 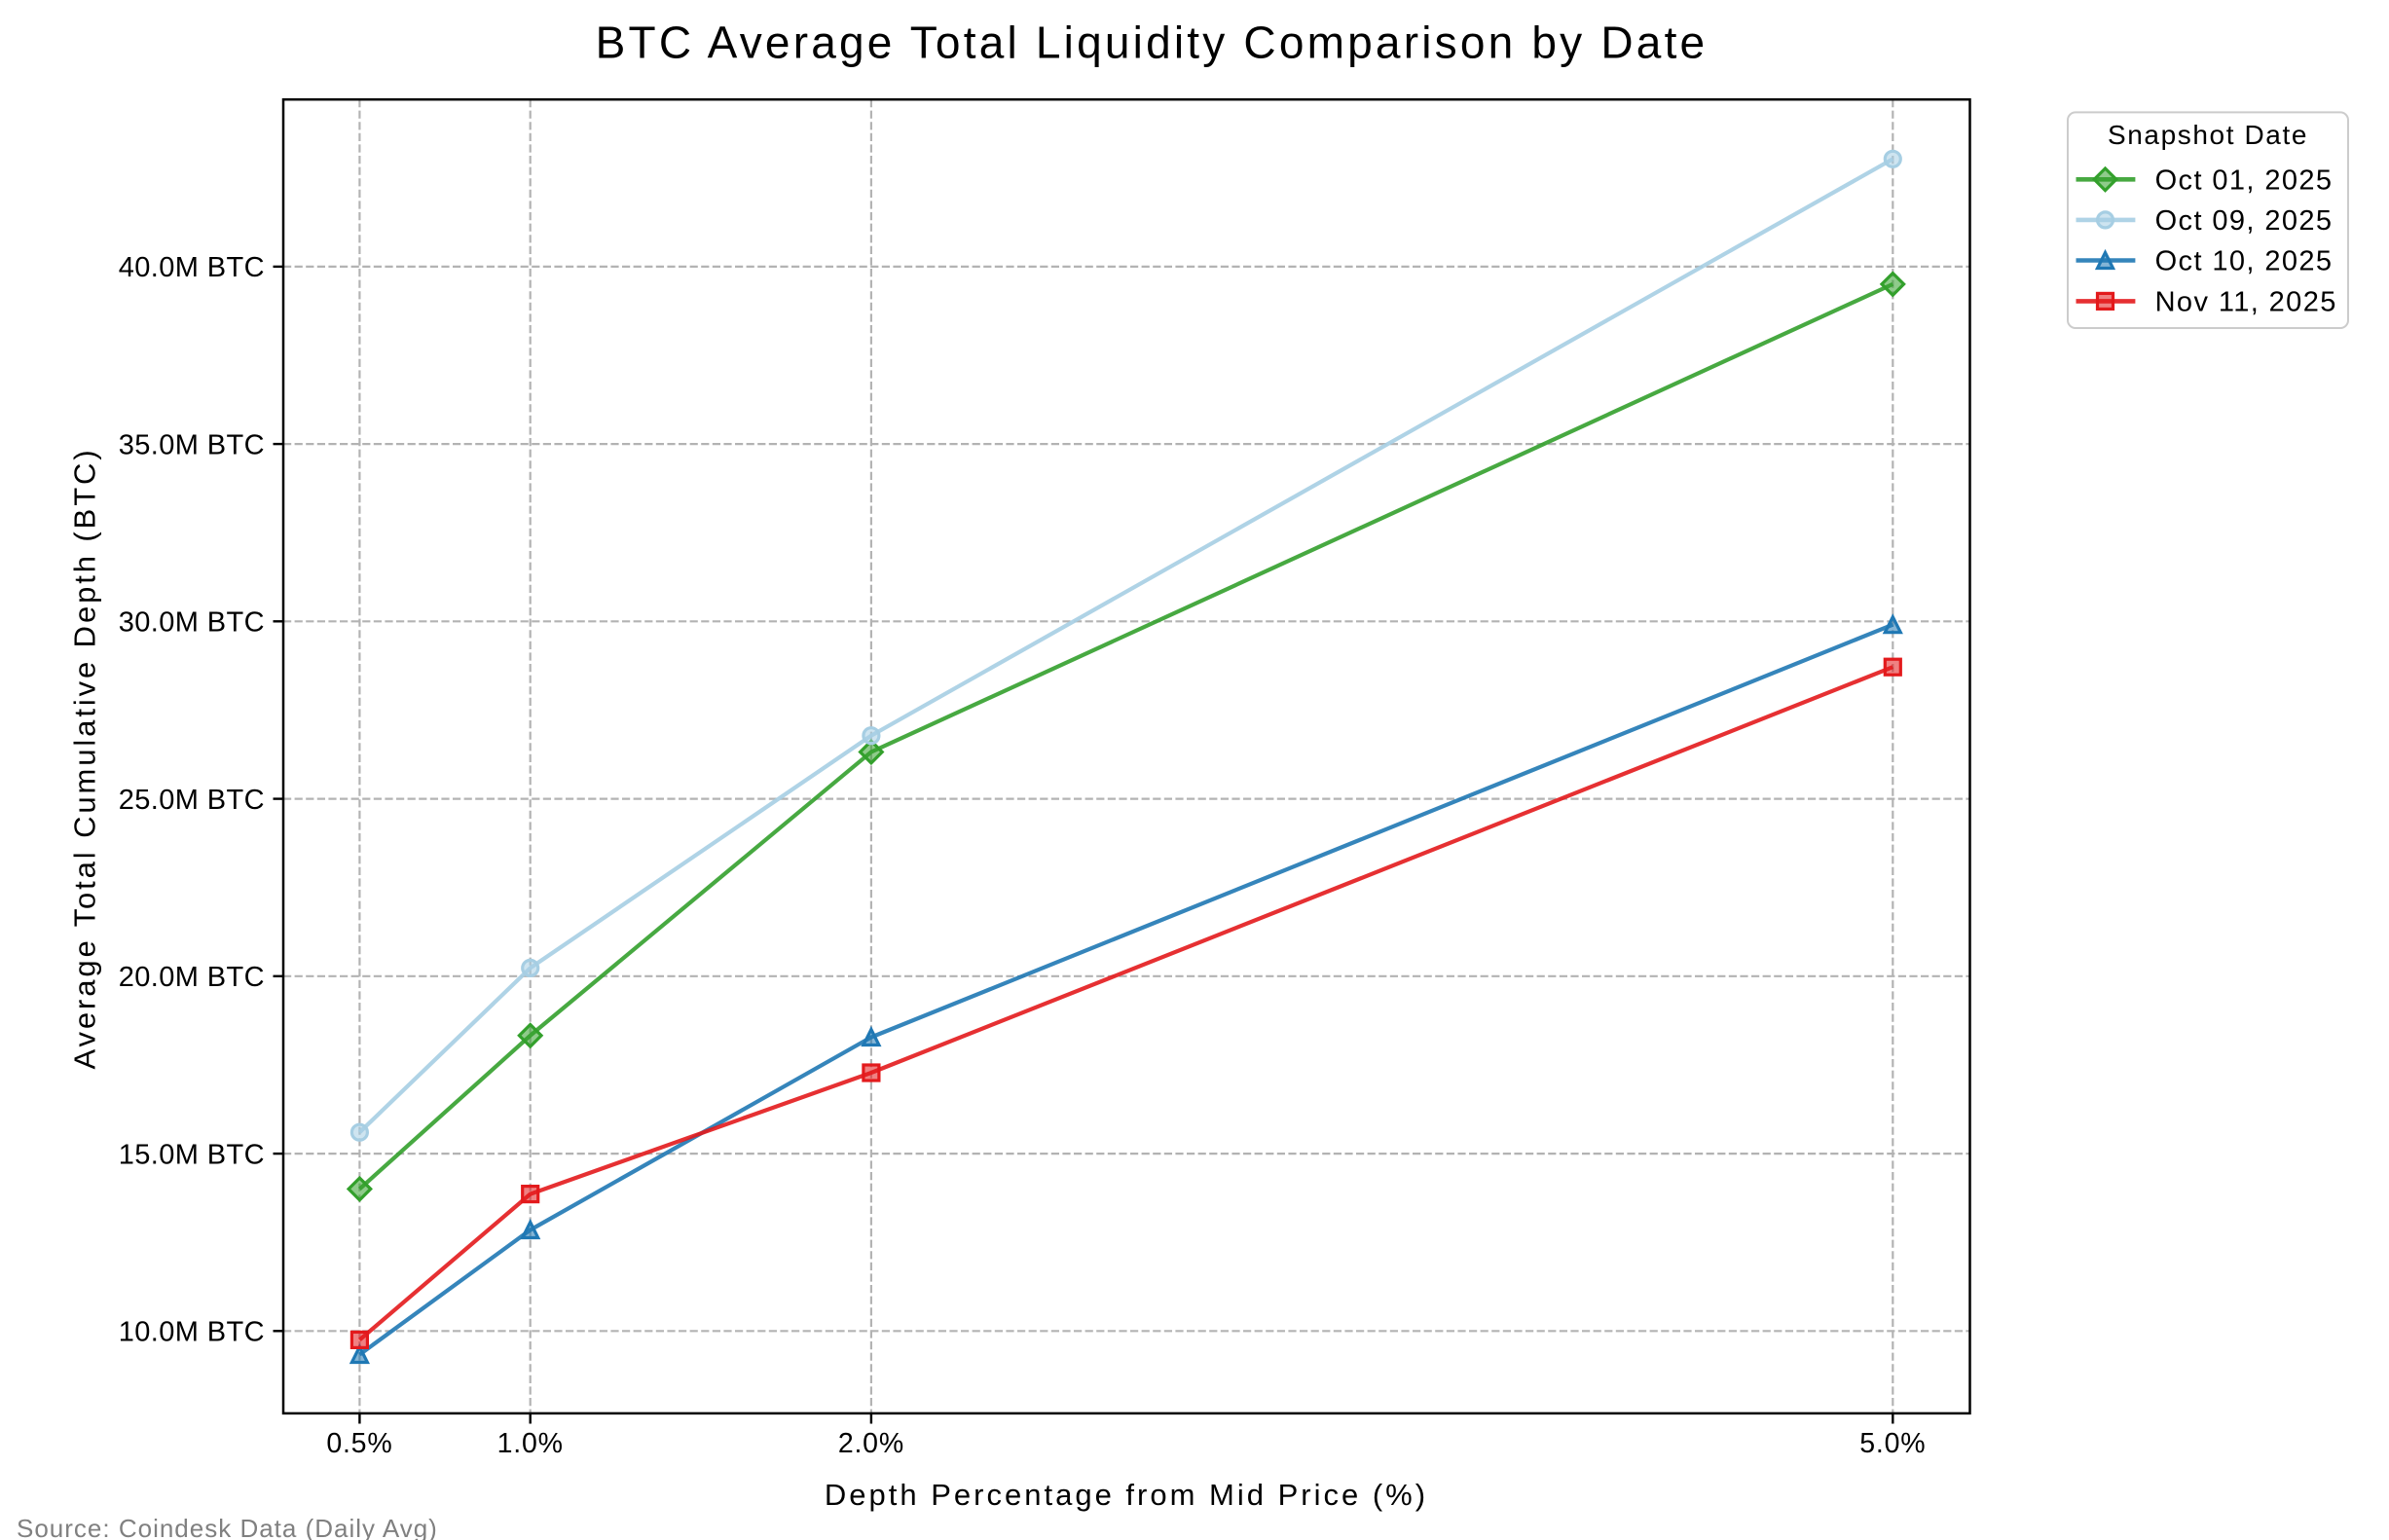 What do you see at coordinates (2246, 302) in the screenshot?
I see `svg-text: Nov 11, 2025` at bounding box center [2246, 302].